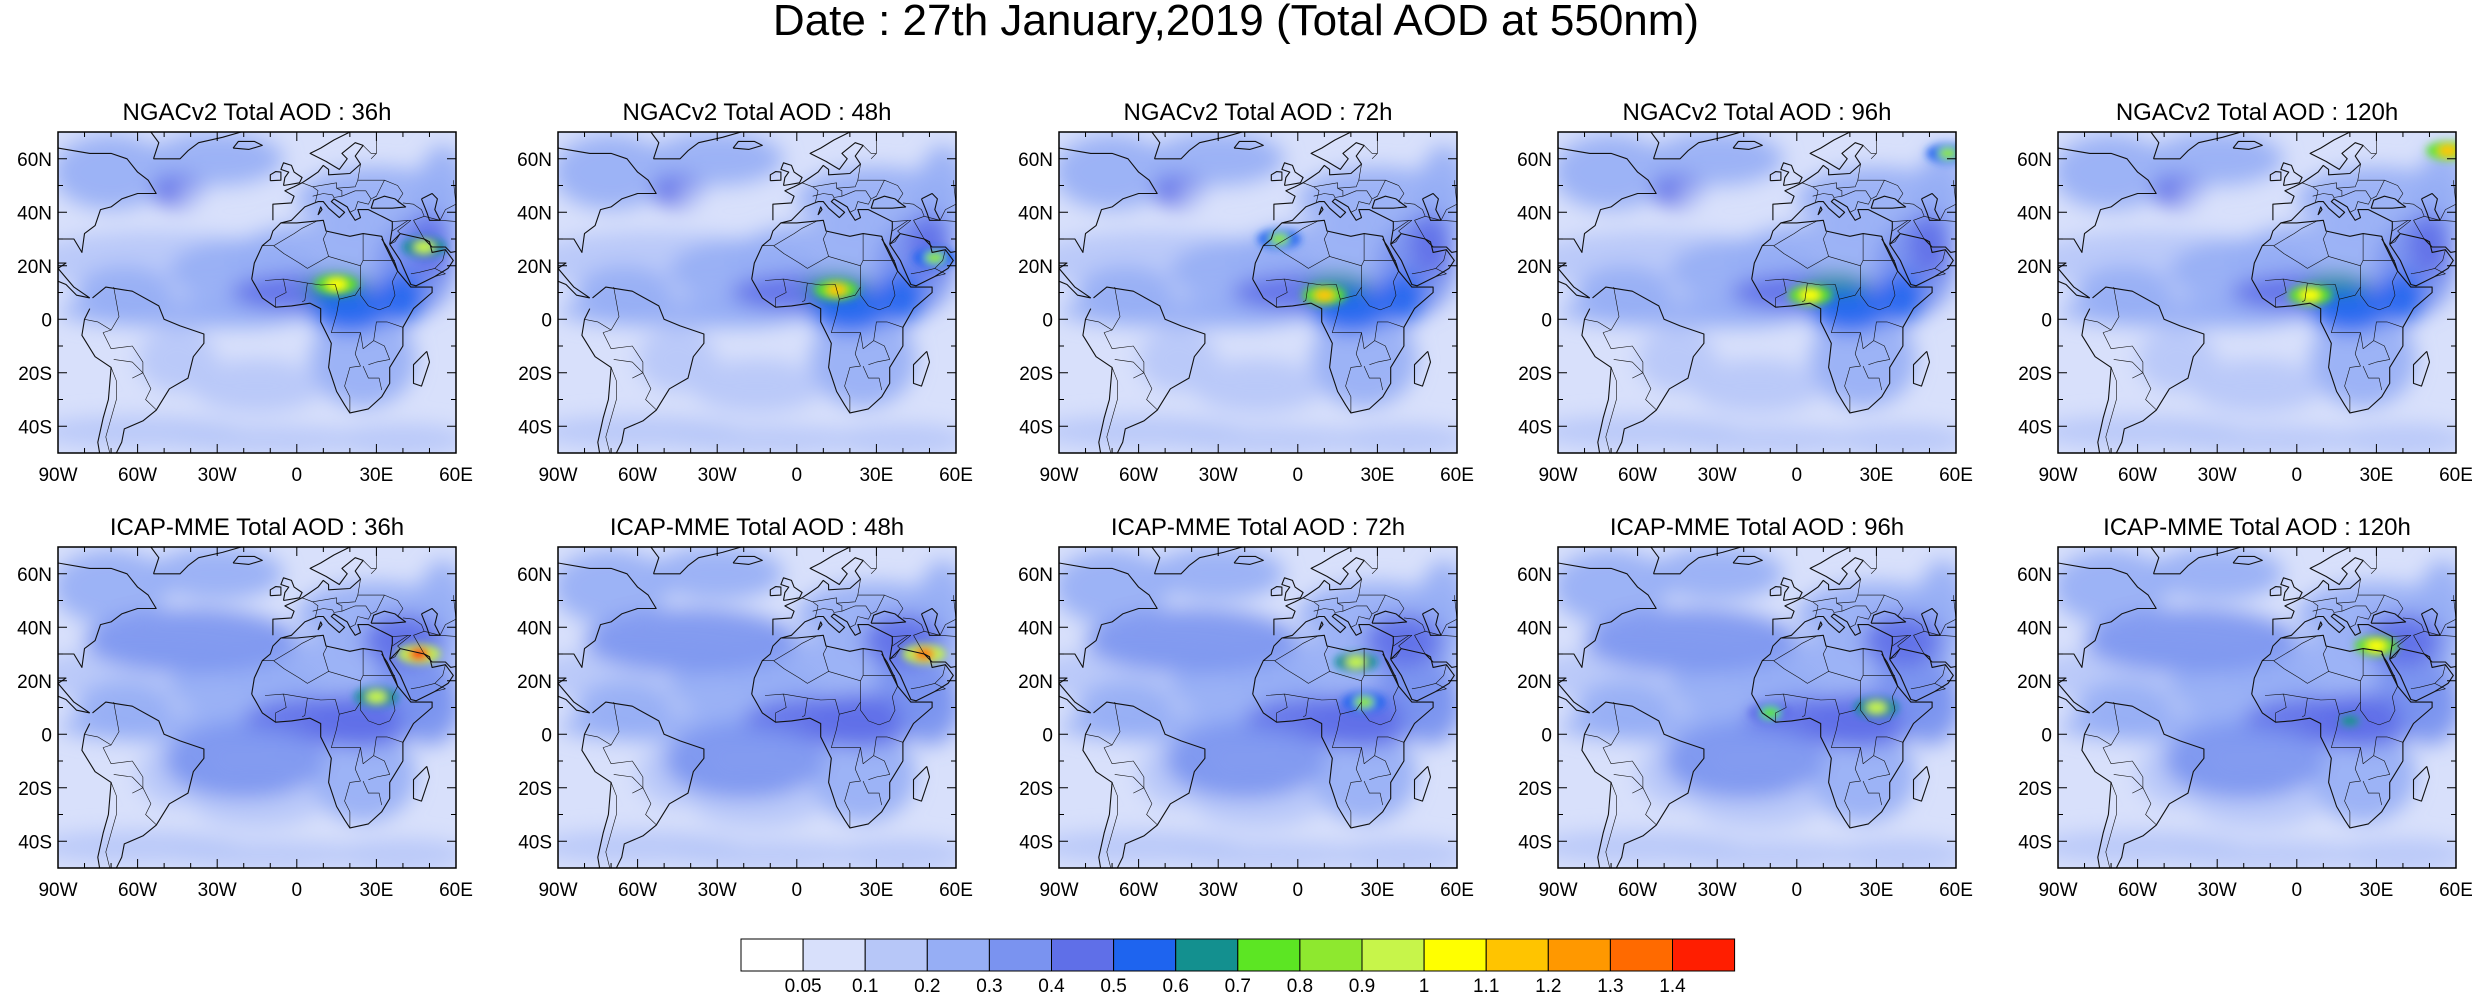 This screenshot has width=2472, height=995. What do you see at coordinates (1257, 112) in the screenshot?
I see `panel-title: NGACv2 Total AOD : 72h` at bounding box center [1257, 112].